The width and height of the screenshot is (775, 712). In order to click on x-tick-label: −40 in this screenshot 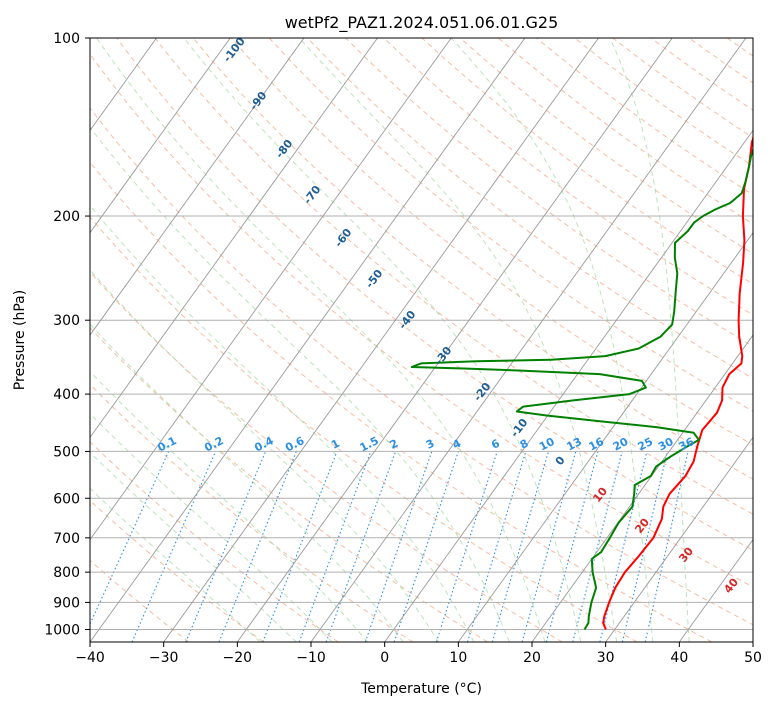, I will do `click(90, 658)`.